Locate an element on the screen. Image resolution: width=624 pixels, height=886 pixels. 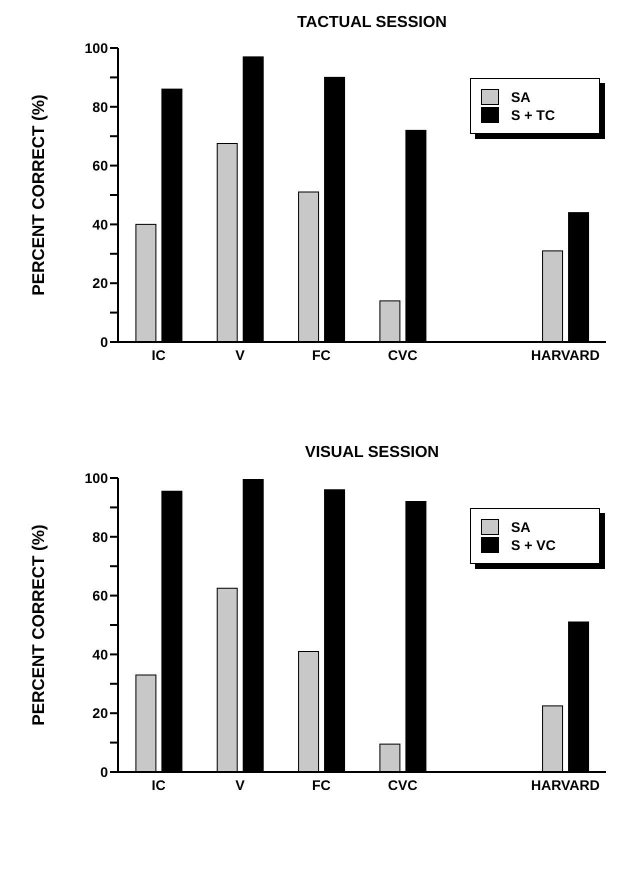
chart-title: VISUAL SESSION is located at coordinates (372, 453).